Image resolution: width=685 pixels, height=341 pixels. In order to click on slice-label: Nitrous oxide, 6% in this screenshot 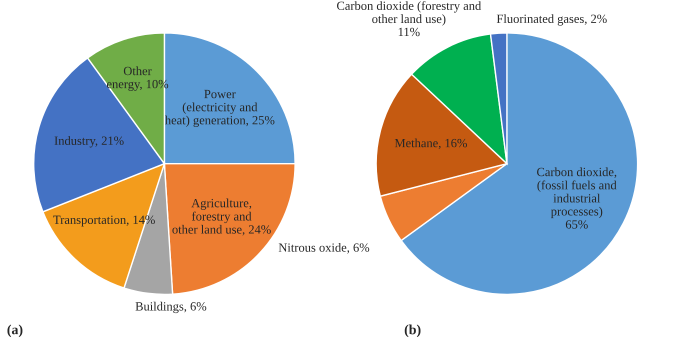, I will do `click(324, 248)`.